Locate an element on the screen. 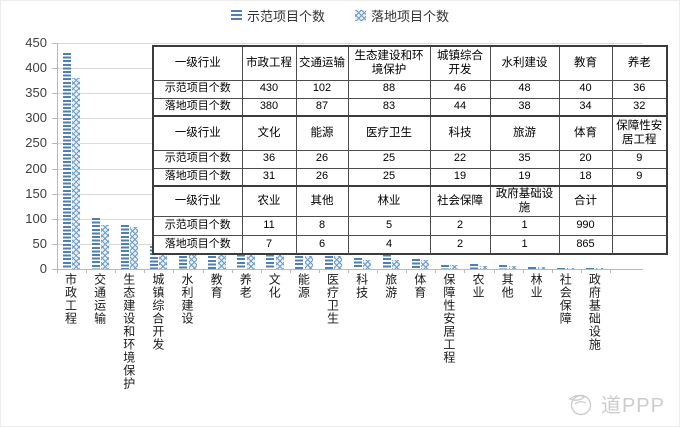 This screenshot has width=680, height=427. y-axis-label: 300 is located at coordinates (36, 118).